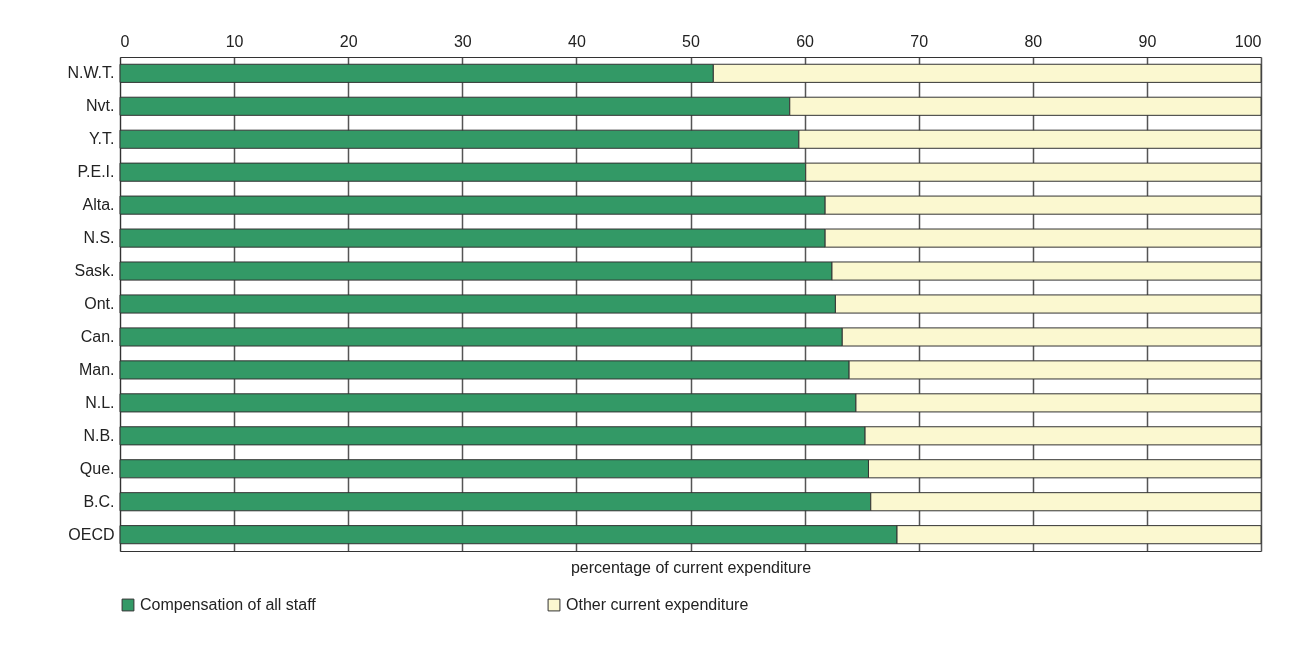  Describe the element at coordinates (234, 41) in the screenshot. I see `x-tick-label: 10` at that location.